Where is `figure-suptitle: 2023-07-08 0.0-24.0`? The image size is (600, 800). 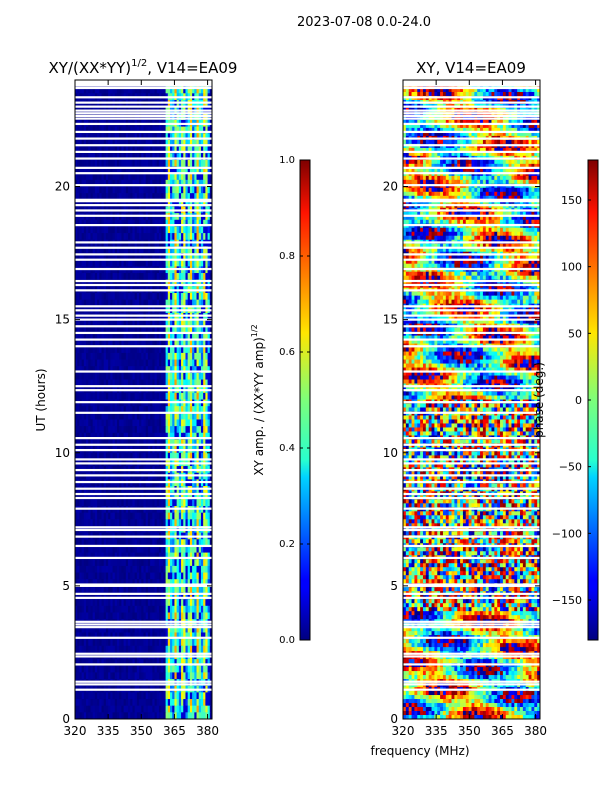 figure-suptitle: 2023-07-08 0.0-24.0 is located at coordinates (364, 22).